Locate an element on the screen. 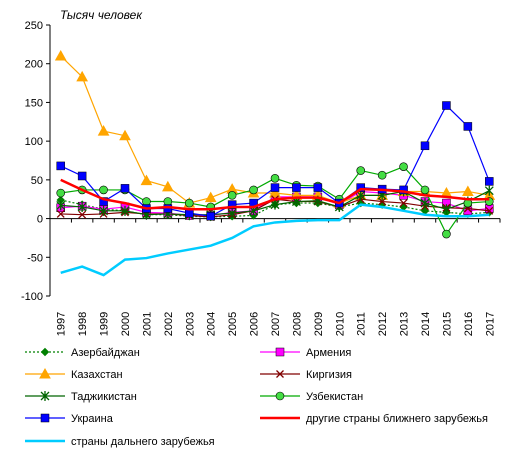  y-tick-label: -50 is located at coordinates (35, 258).